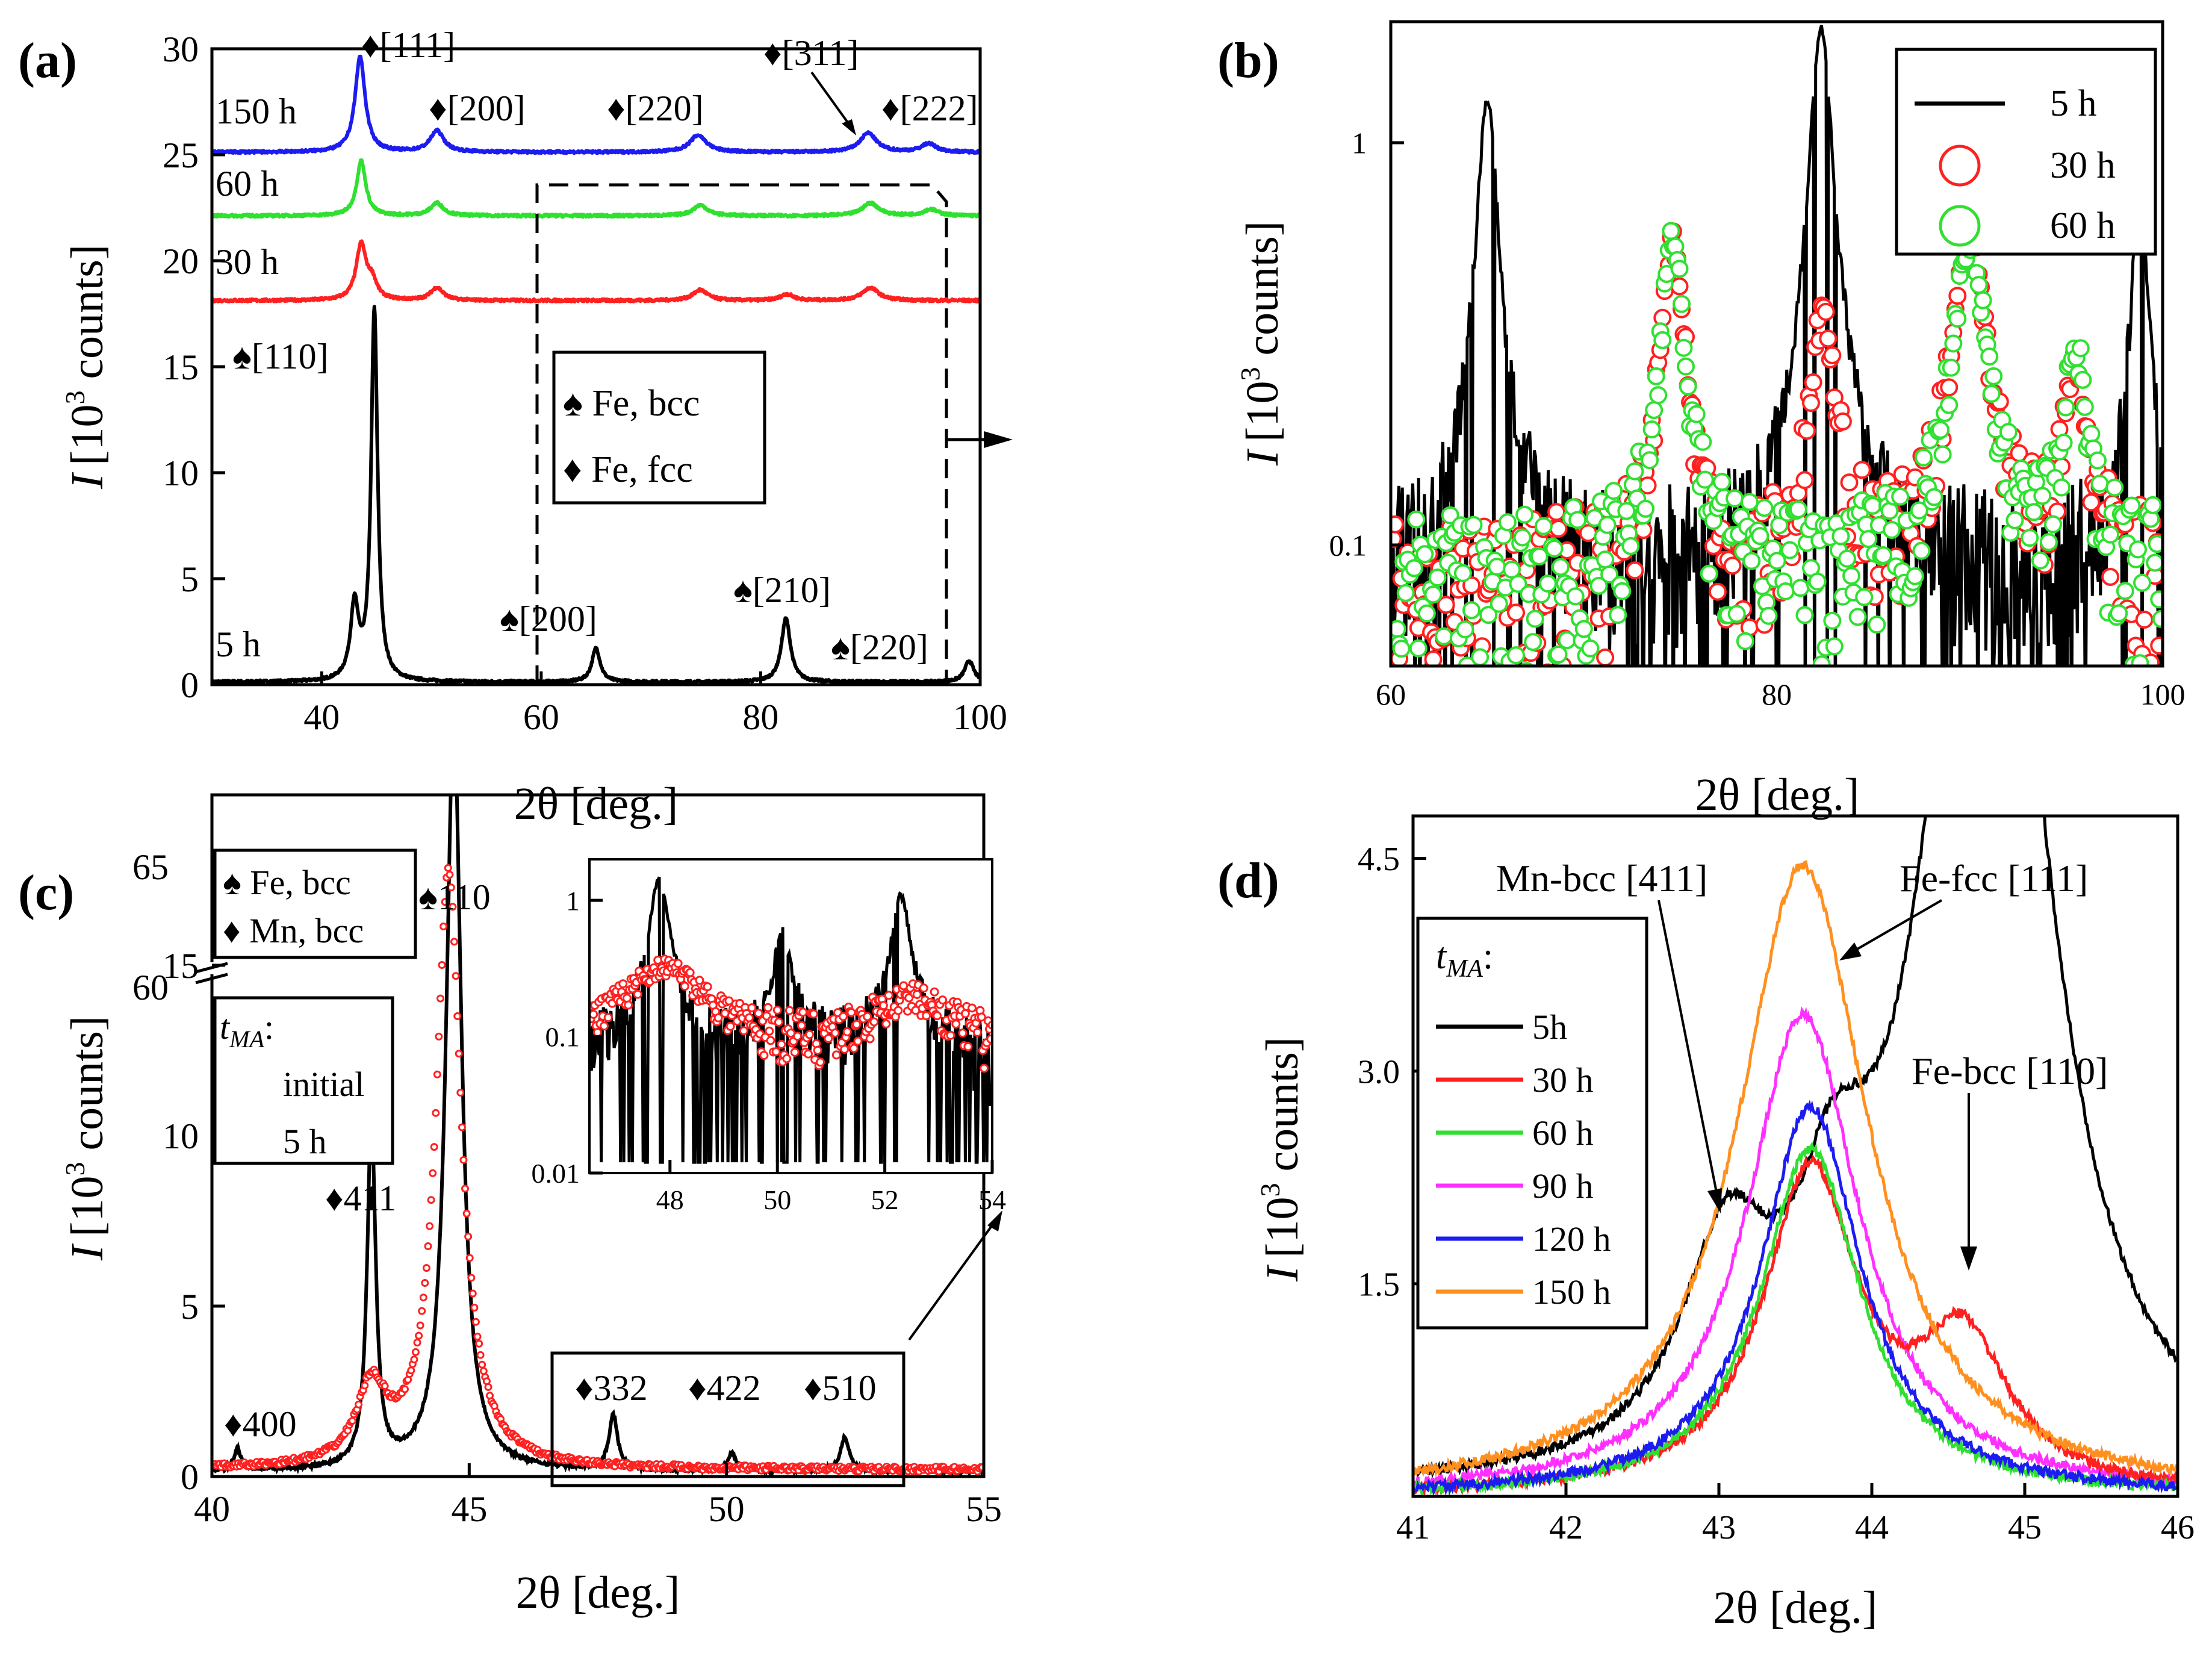  I want to click on legend-label: 30 h, so click(1563, 1080).